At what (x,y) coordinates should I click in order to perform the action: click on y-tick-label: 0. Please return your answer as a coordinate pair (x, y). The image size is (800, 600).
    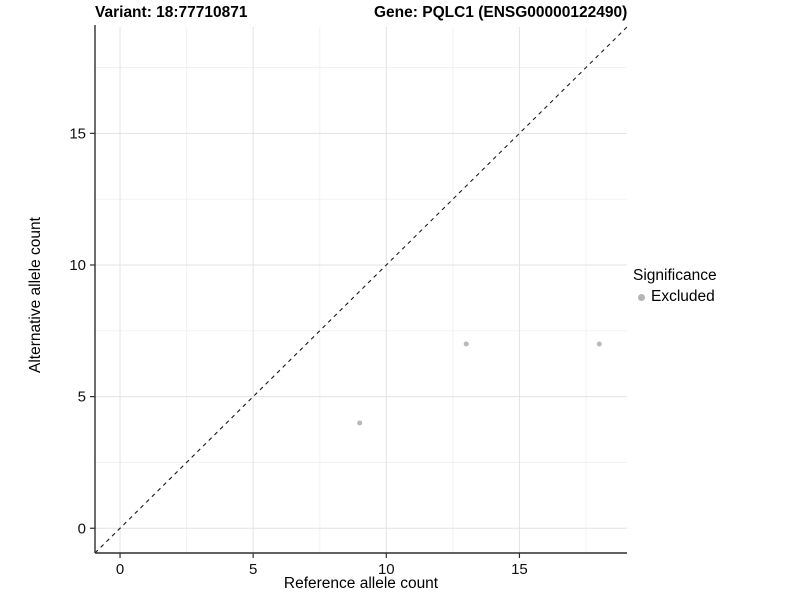
    Looking at the image, I should click on (82, 528).